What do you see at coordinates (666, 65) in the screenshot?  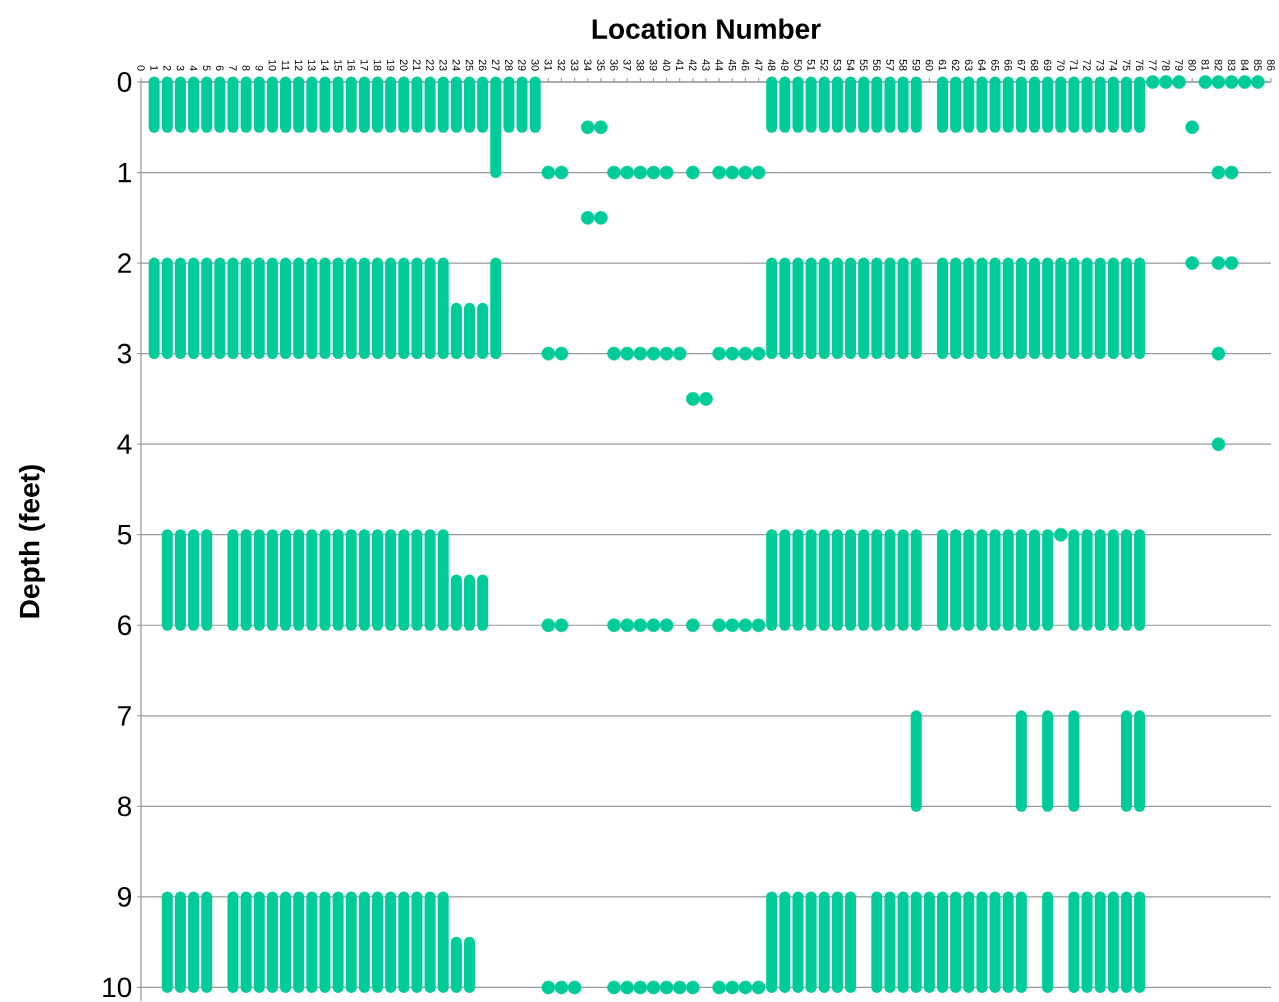 I see `x-tick-label: 40` at bounding box center [666, 65].